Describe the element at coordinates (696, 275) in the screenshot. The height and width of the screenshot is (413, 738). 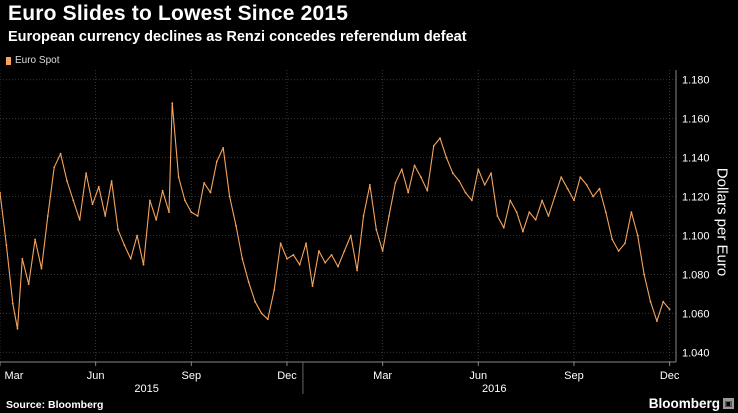
I see `y-tick-label: 1.080` at that location.